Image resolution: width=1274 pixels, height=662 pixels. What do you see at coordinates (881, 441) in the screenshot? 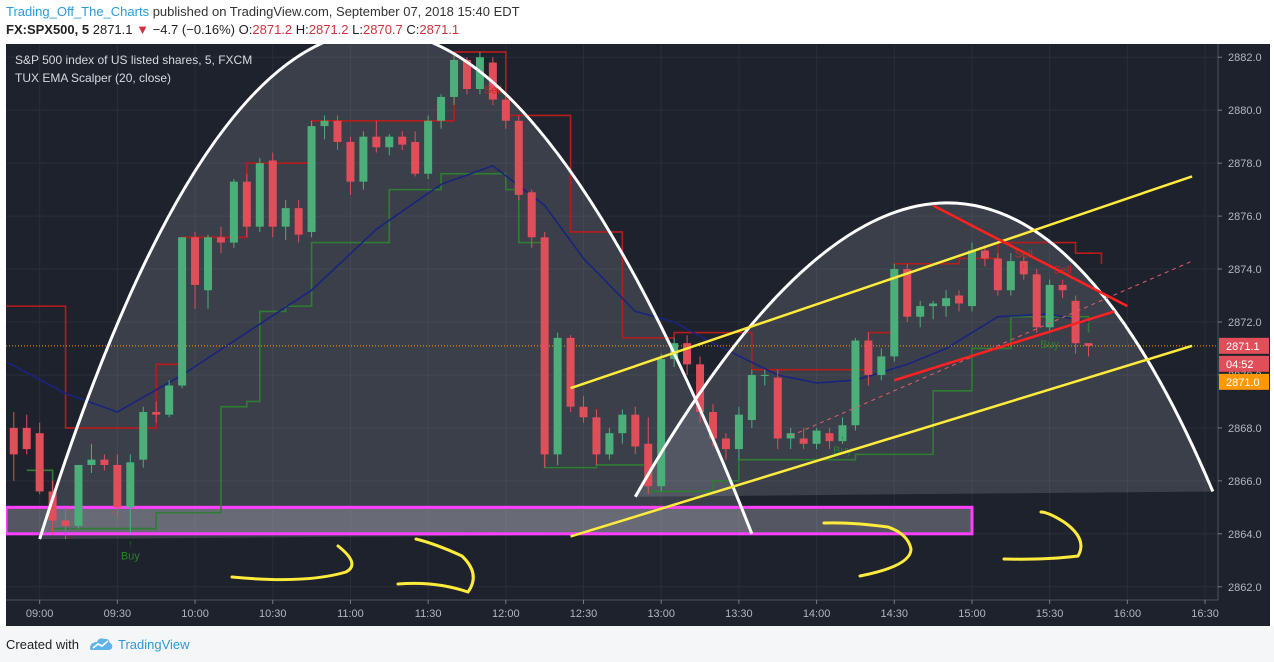
I see `channel-line` at bounding box center [881, 441].